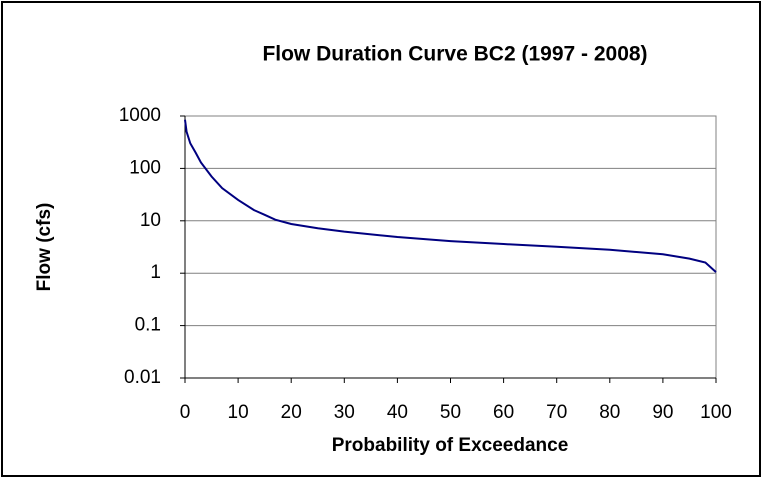 The height and width of the screenshot is (480, 764). I want to click on x-tick-label: 80, so click(609, 412).